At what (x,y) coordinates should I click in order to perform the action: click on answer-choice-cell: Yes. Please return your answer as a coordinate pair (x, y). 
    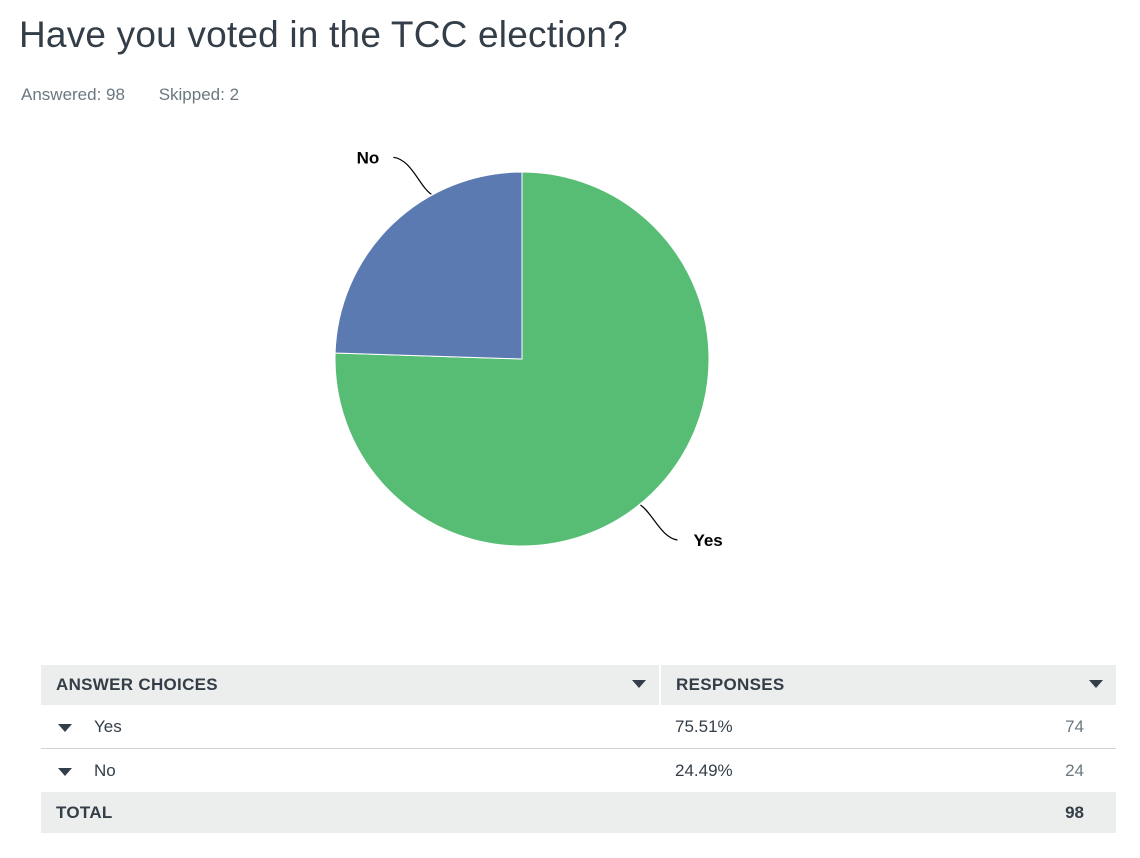
    Looking at the image, I should click on (350, 727).